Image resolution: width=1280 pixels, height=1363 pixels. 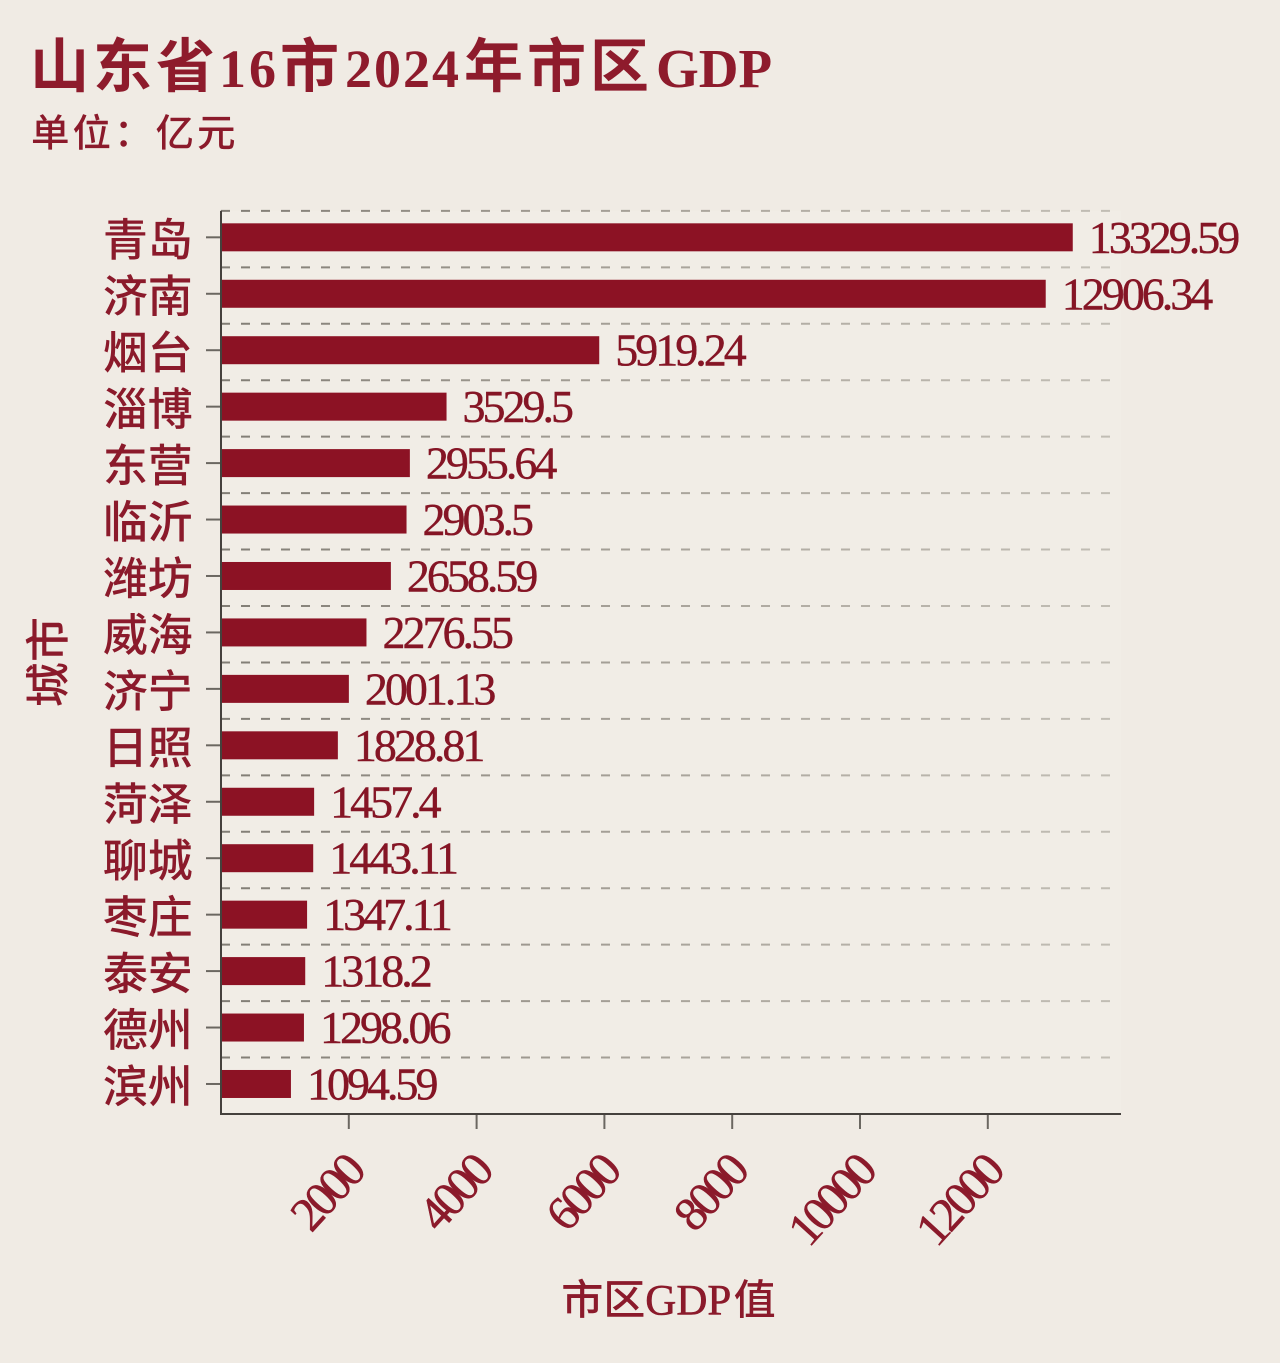 I want to click on svg-text: 1828.81, so click(x=419, y=745).